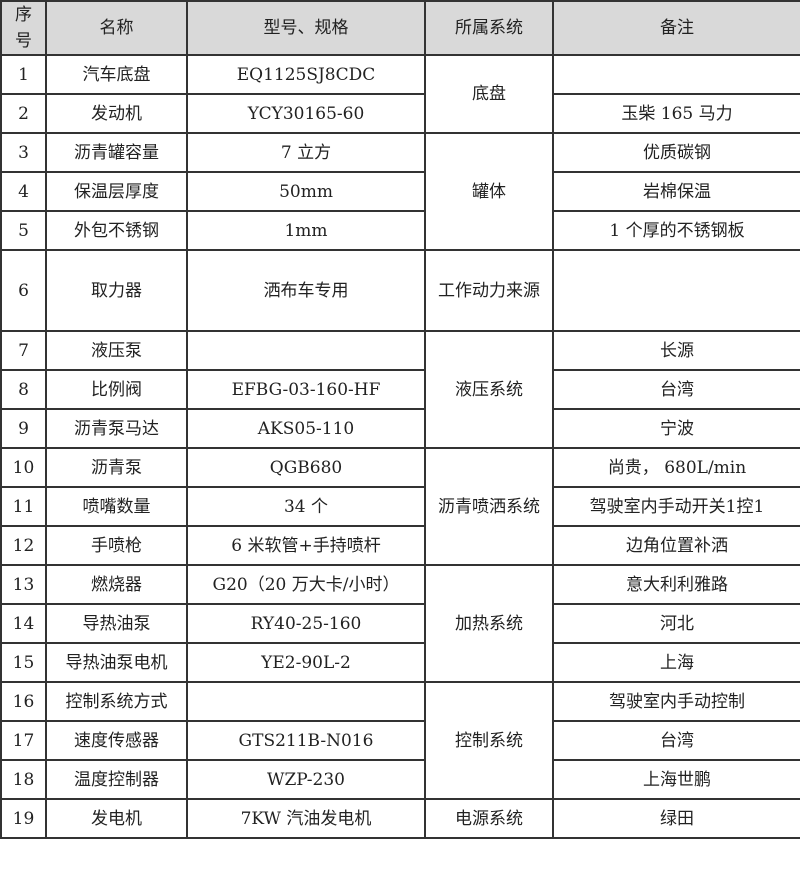 The height and width of the screenshot is (885, 800). What do you see at coordinates (23, 662) in the screenshot?
I see `row-number: 15` at bounding box center [23, 662].